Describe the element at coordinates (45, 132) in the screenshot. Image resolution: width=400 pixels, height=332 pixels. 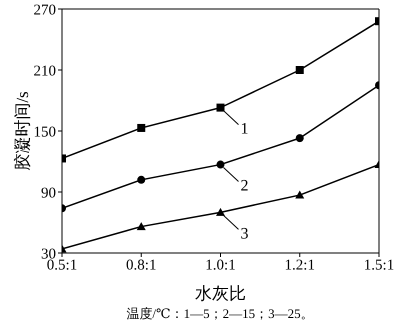
I see `y-tick-label: 150` at that location.